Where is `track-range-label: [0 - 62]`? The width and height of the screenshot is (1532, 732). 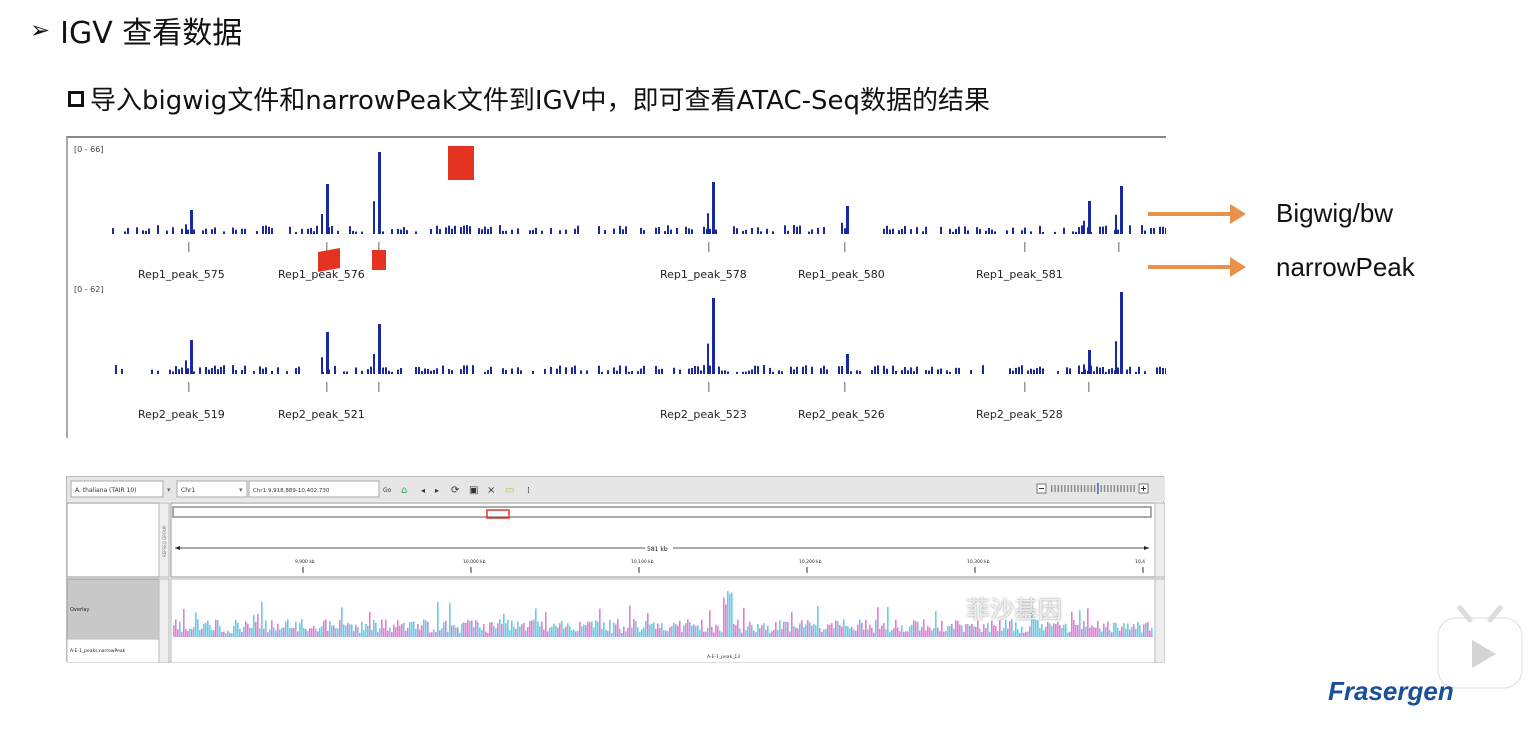 track-range-label: [0 - 62] is located at coordinates (88, 289).